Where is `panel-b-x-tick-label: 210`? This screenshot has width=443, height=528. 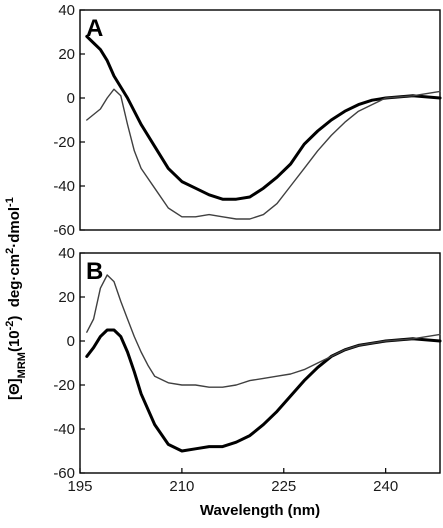 panel-b-x-tick-label: 210 is located at coordinates (181, 486).